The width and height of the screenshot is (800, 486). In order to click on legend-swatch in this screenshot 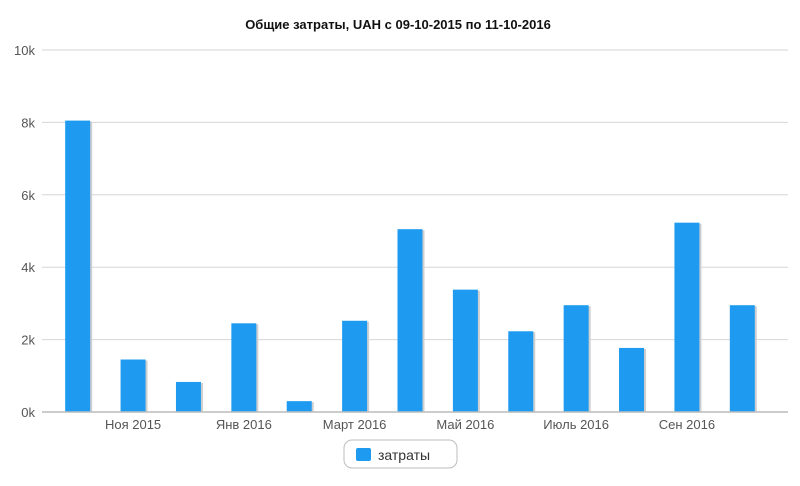, I will do `click(363, 454)`.